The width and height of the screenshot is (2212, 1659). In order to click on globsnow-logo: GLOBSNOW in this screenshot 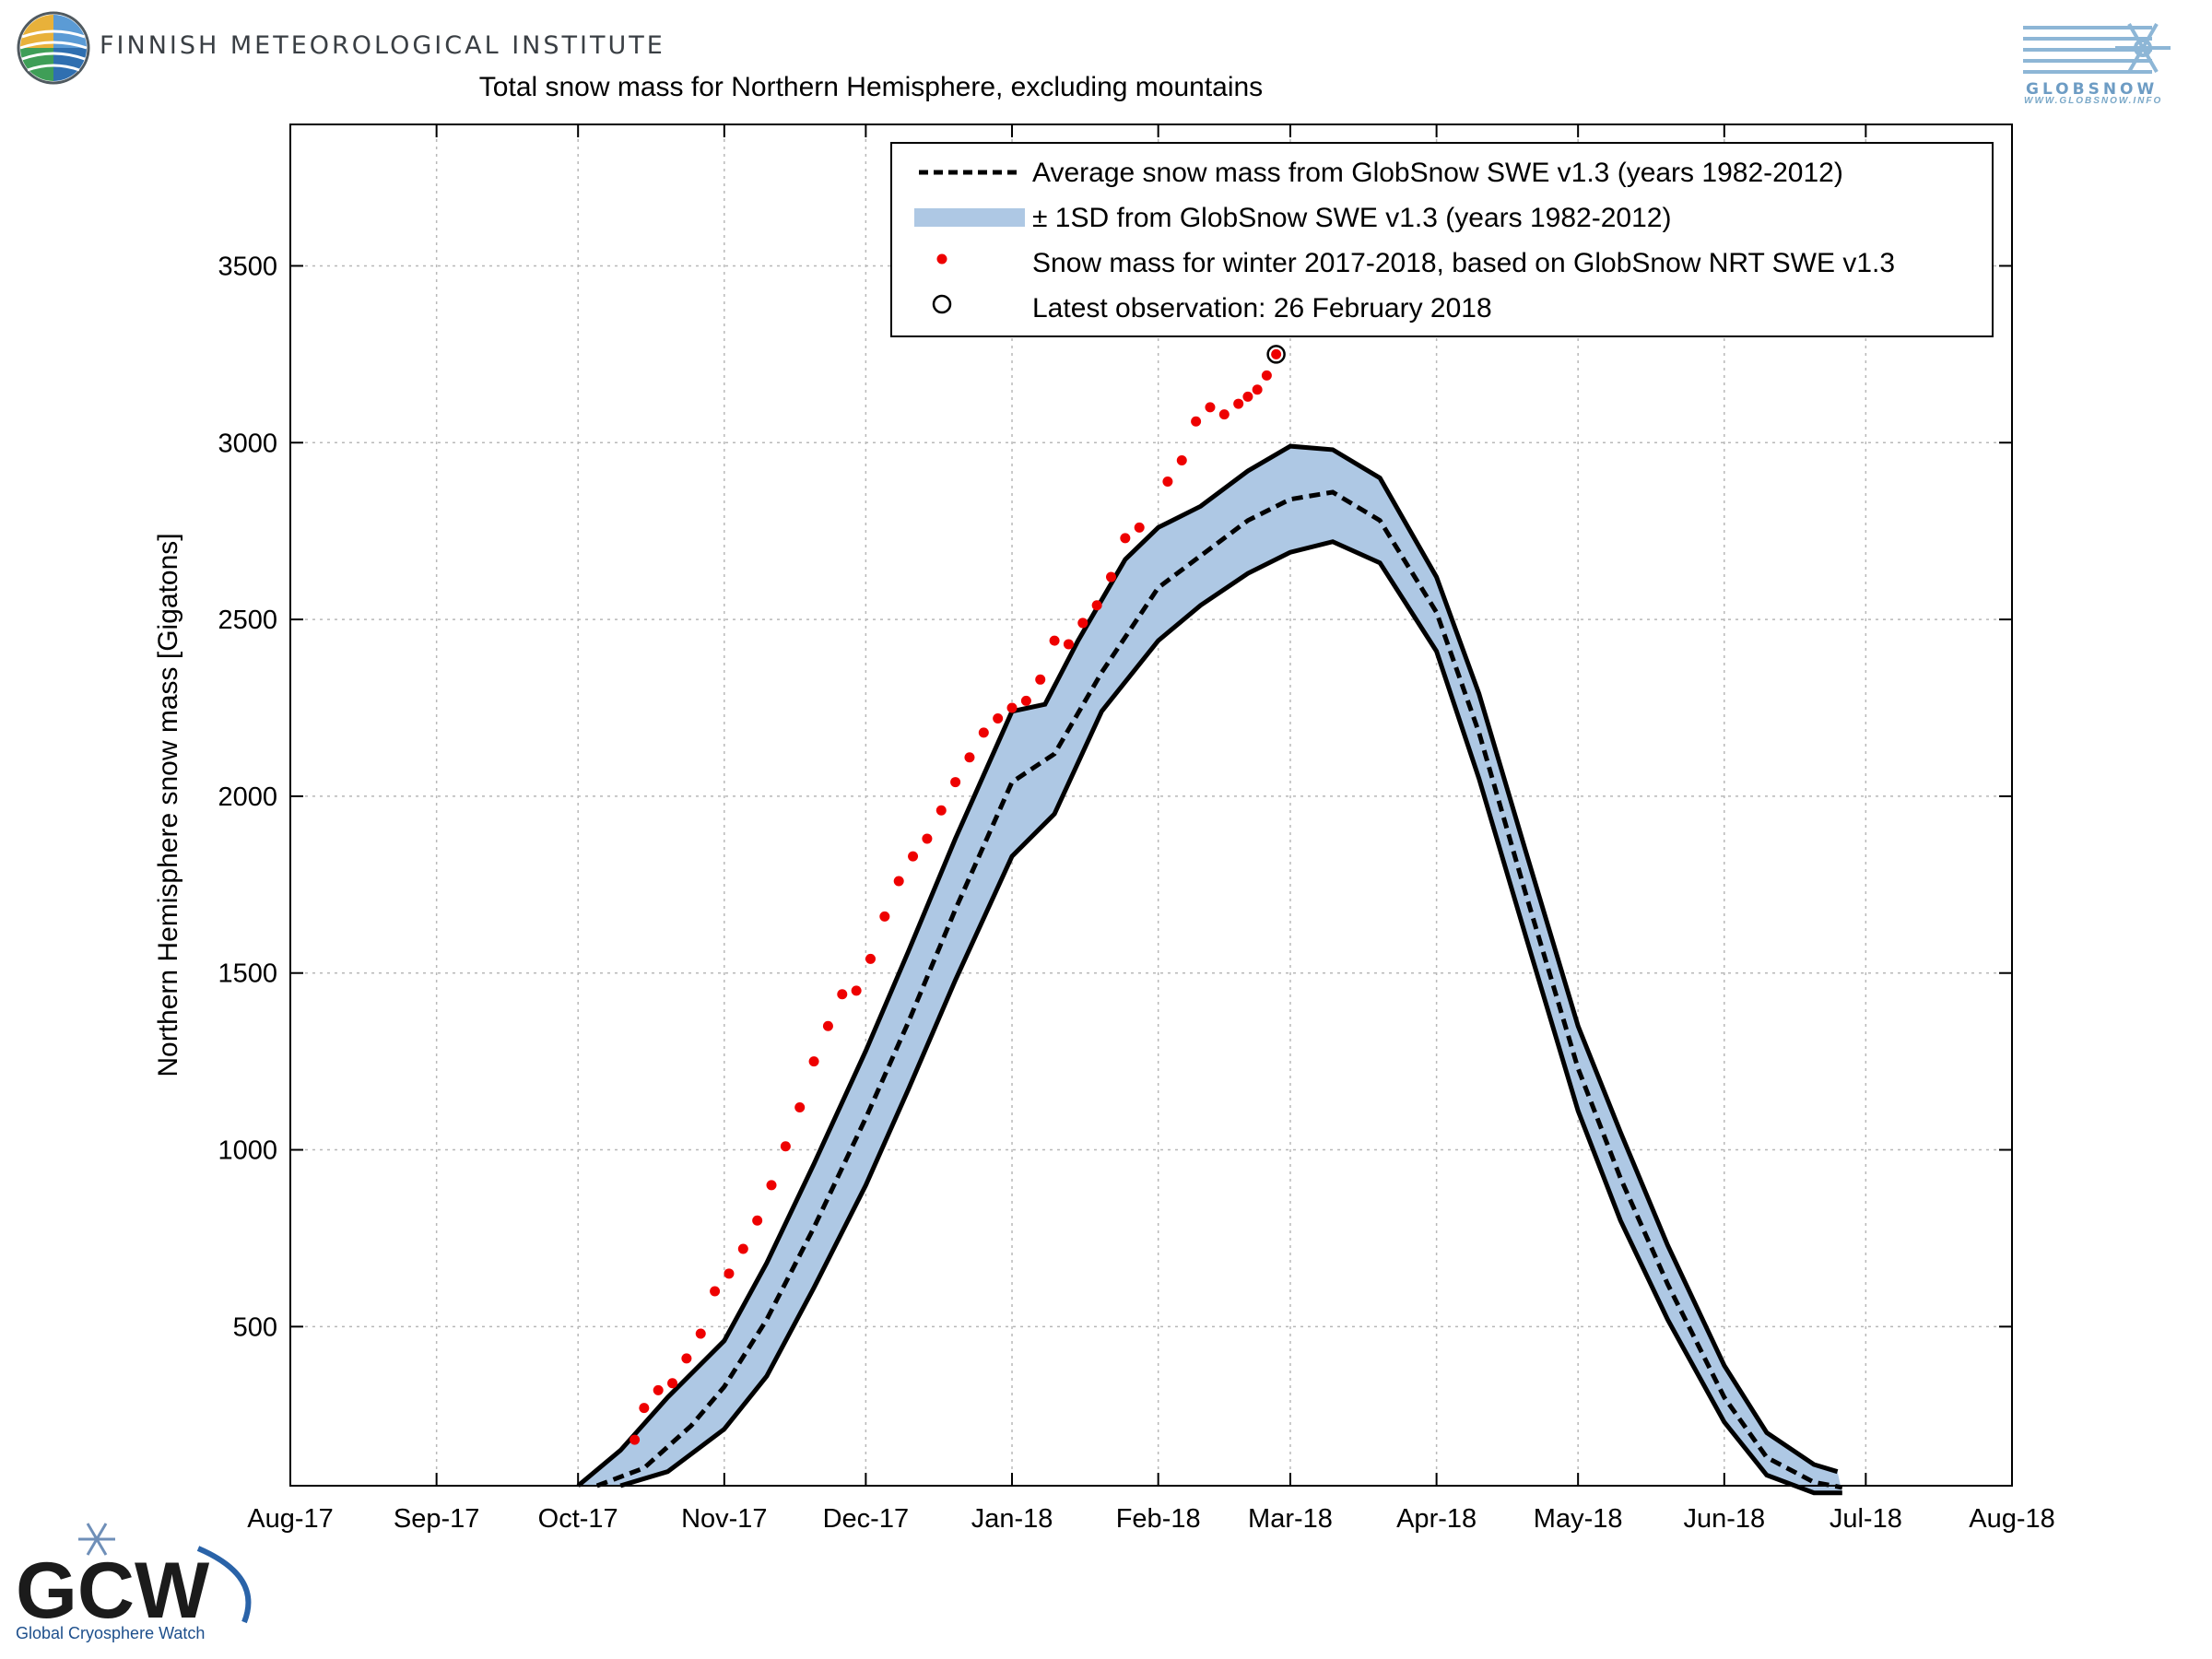, I will do `click(2097, 61)`.